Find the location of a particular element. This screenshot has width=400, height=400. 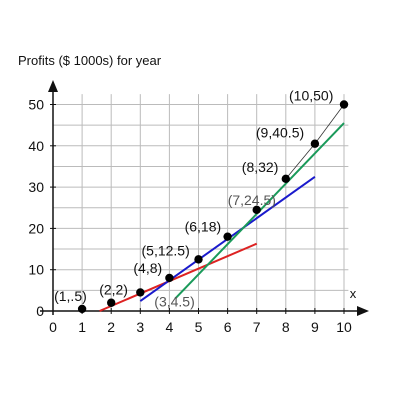

y-tick-label: 30 is located at coordinates (36, 187).